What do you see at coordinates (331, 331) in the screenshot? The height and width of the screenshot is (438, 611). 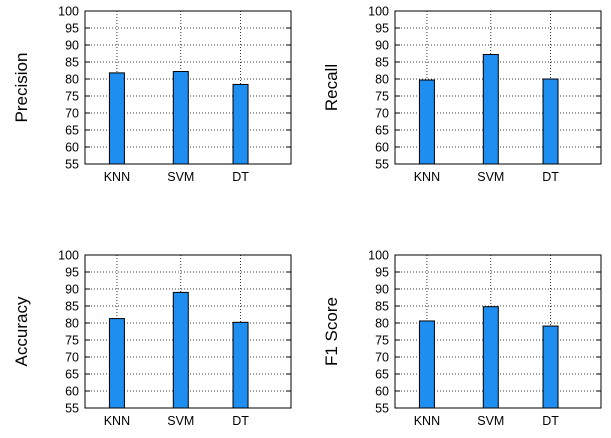 I see `y-axis-title: F1 Score` at bounding box center [331, 331].